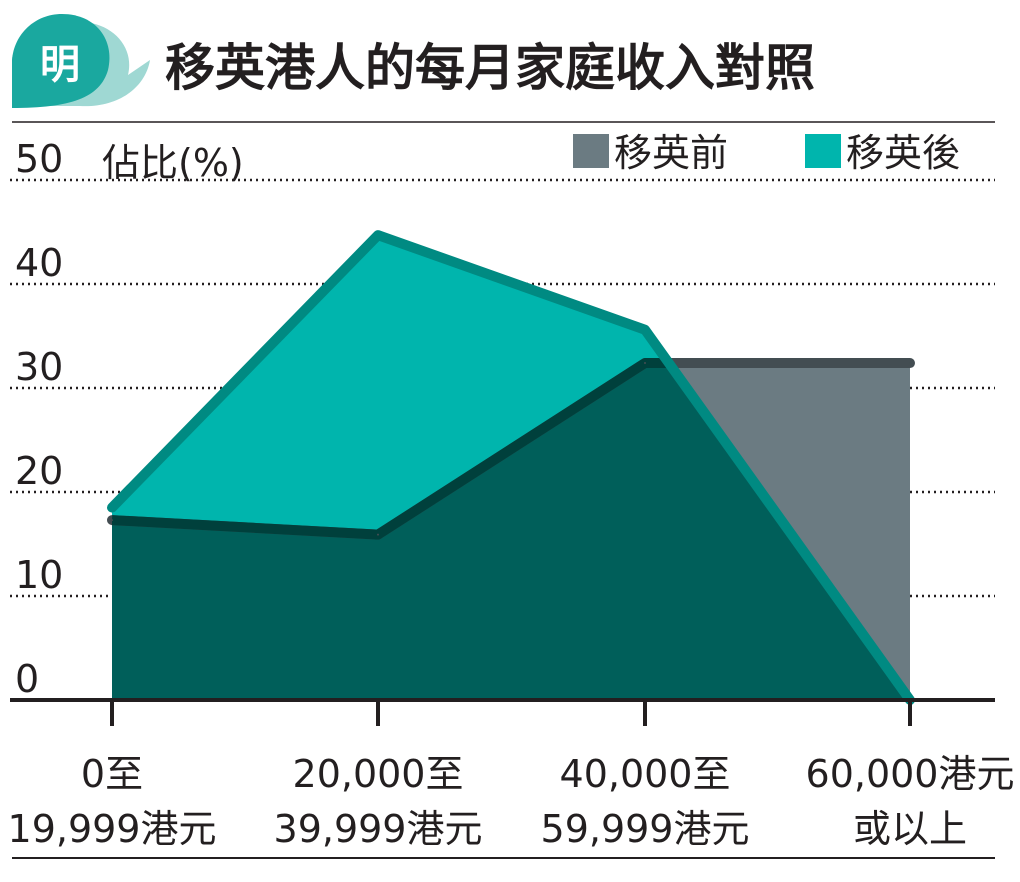  Describe the element at coordinates (112, 829) in the screenshot. I see `x-tick-label: 19,999港元` at that location.